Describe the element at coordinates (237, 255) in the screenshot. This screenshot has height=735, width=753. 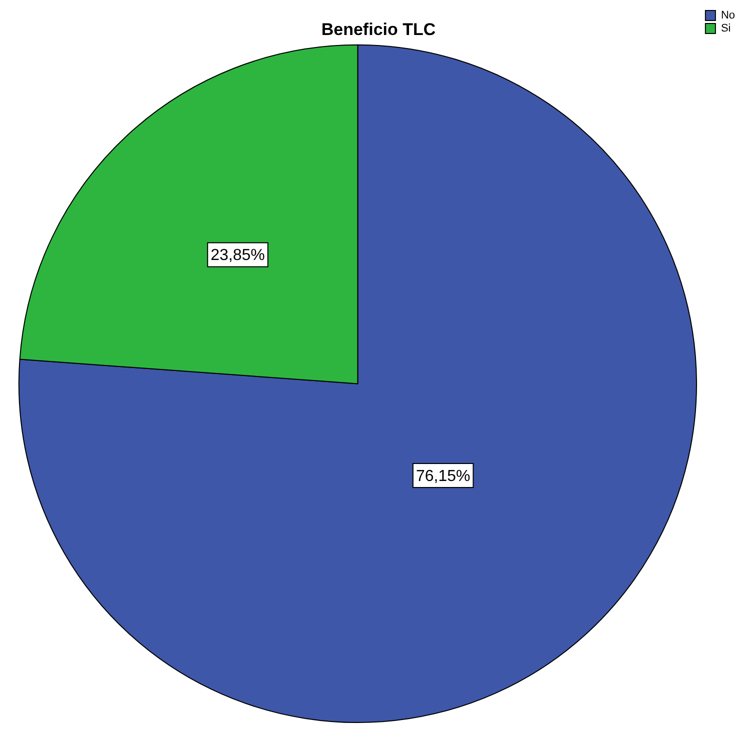
I see `data-label: 23,85%` at that location.